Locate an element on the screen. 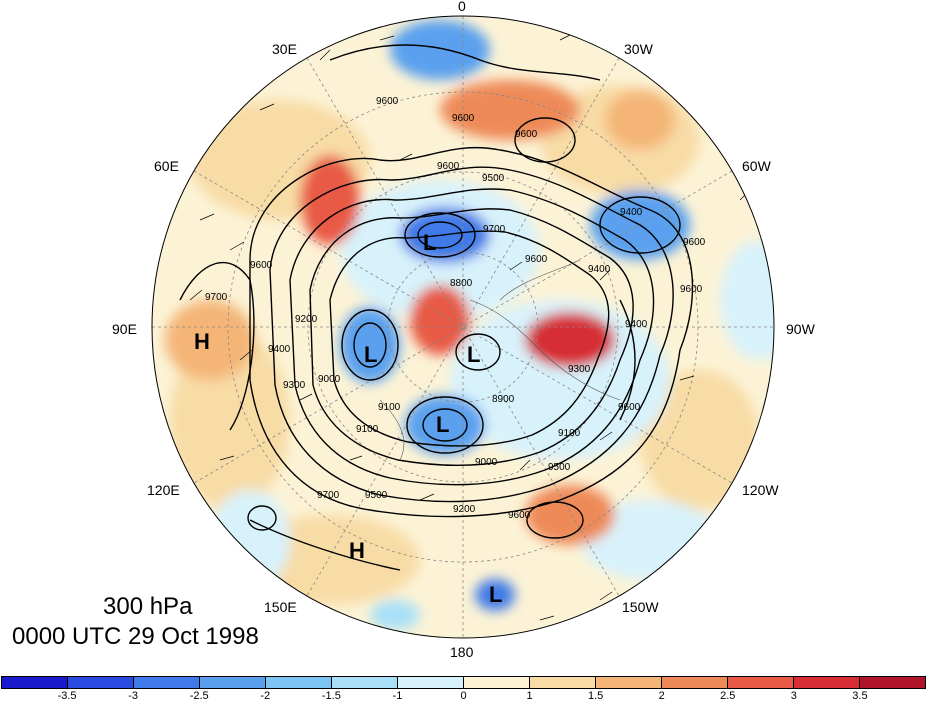 This screenshot has width=928, height=702. longitude-label: 90W is located at coordinates (800, 329).